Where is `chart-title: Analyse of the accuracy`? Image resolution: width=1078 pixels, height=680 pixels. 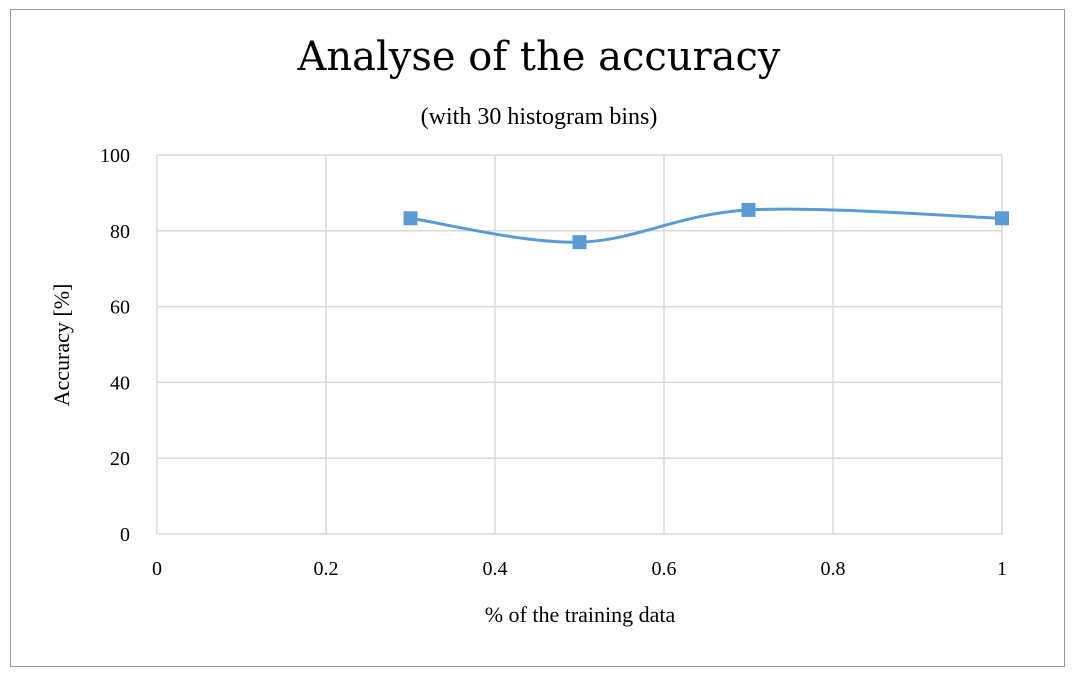
chart-title: Analyse of the accuracy is located at coordinates (539, 57).